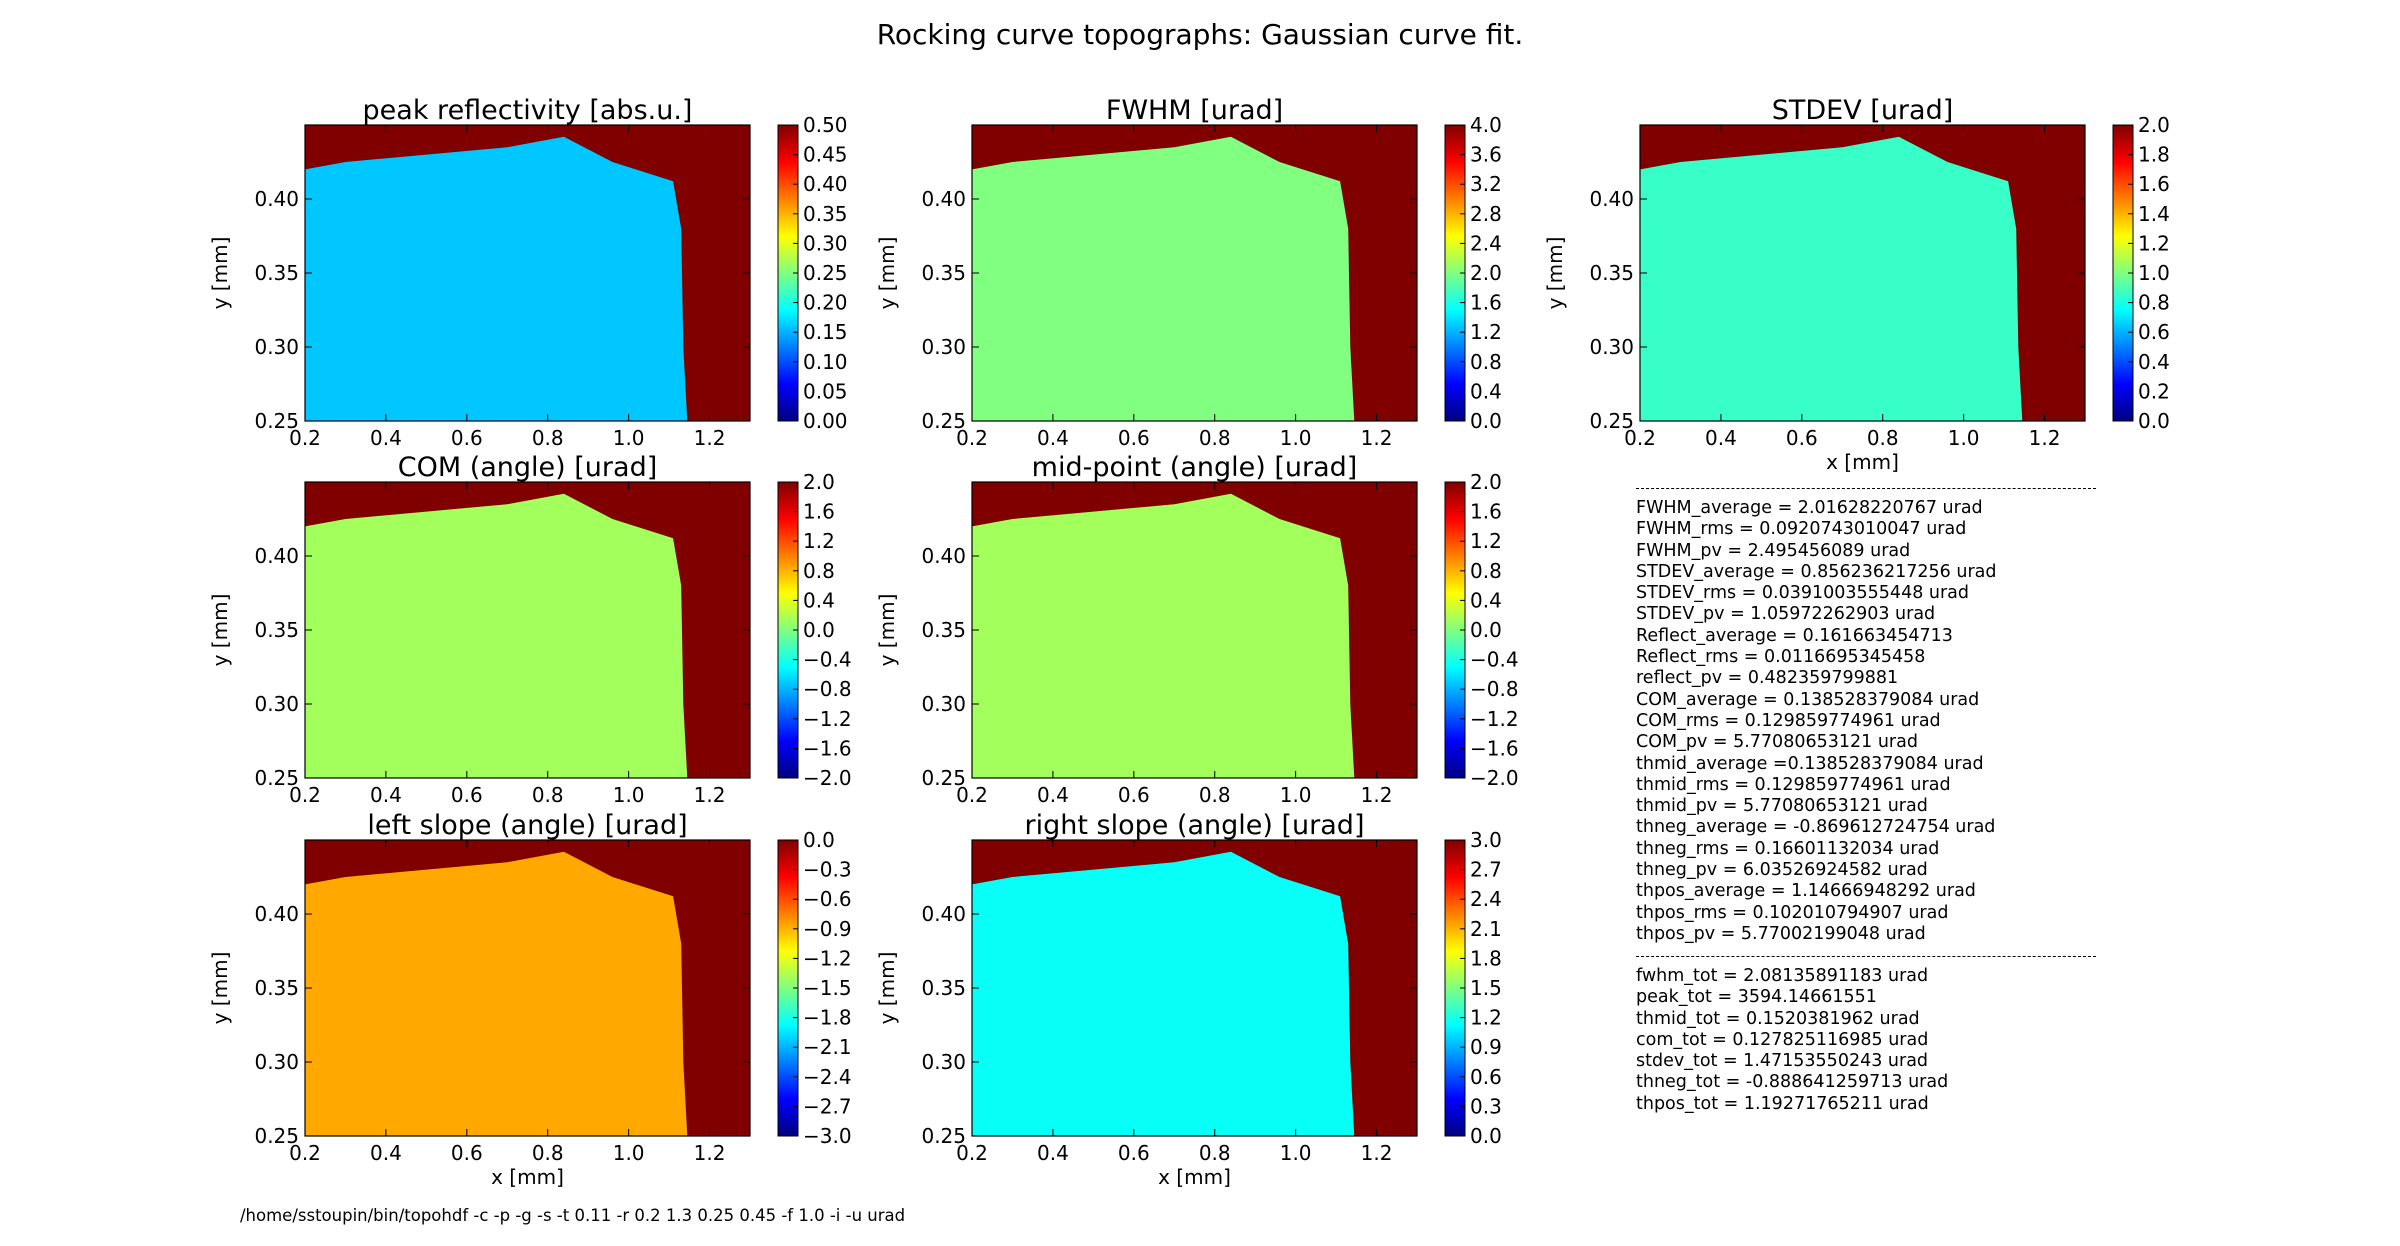 Image resolution: width=2400 pixels, height=1246 pixels. Describe the element at coordinates (1767, 678) in the screenshot. I see `stat-line: reflect_pv = 0.482359799881` at that location.